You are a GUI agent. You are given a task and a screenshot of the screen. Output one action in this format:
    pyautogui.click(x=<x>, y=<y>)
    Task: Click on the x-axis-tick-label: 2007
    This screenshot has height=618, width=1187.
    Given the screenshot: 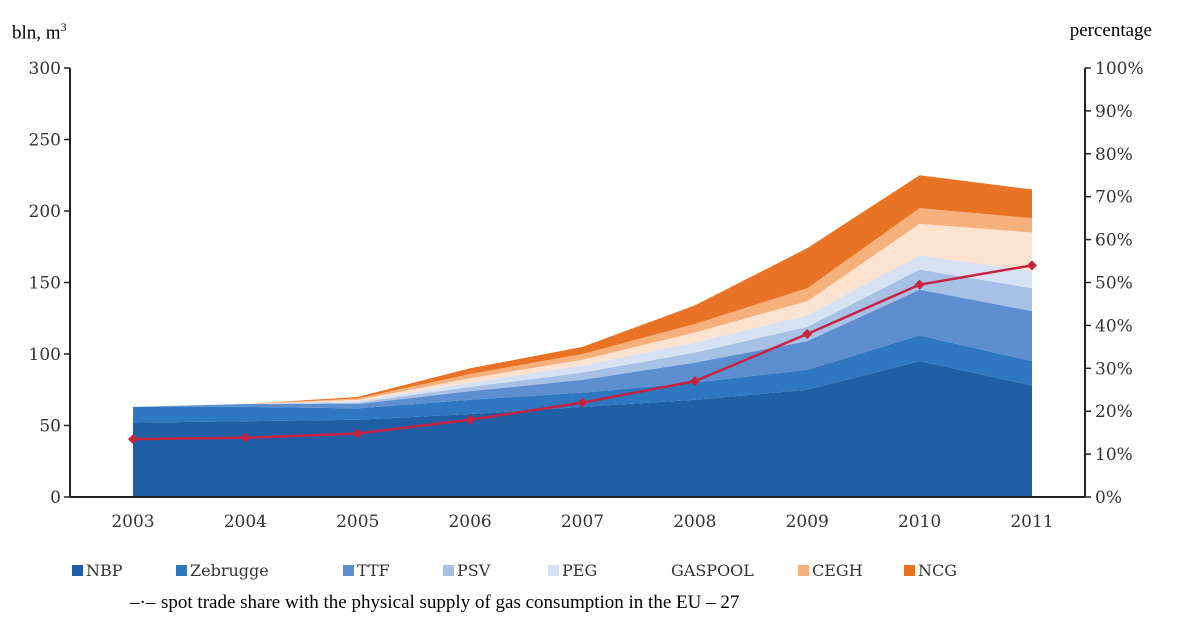 What is the action you would take?
    pyautogui.click(x=582, y=522)
    